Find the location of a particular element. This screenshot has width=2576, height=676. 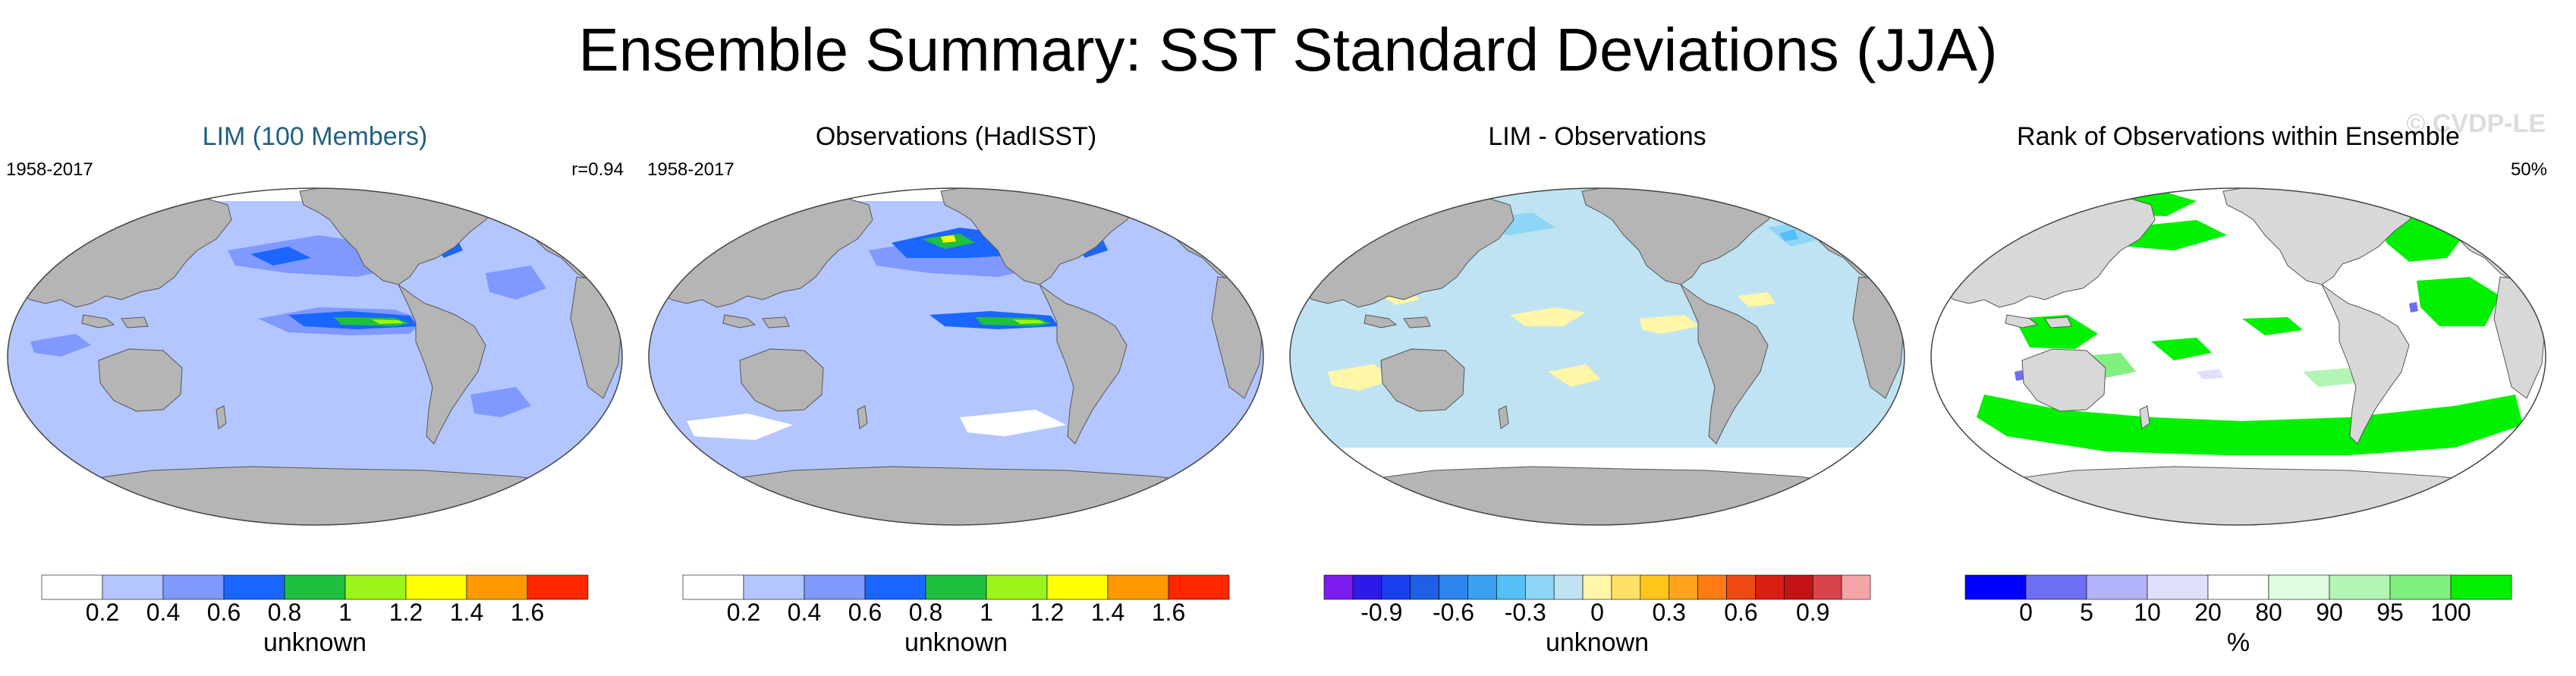

colorbar-tick-label: -0.9 is located at coordinates (1381, 612).